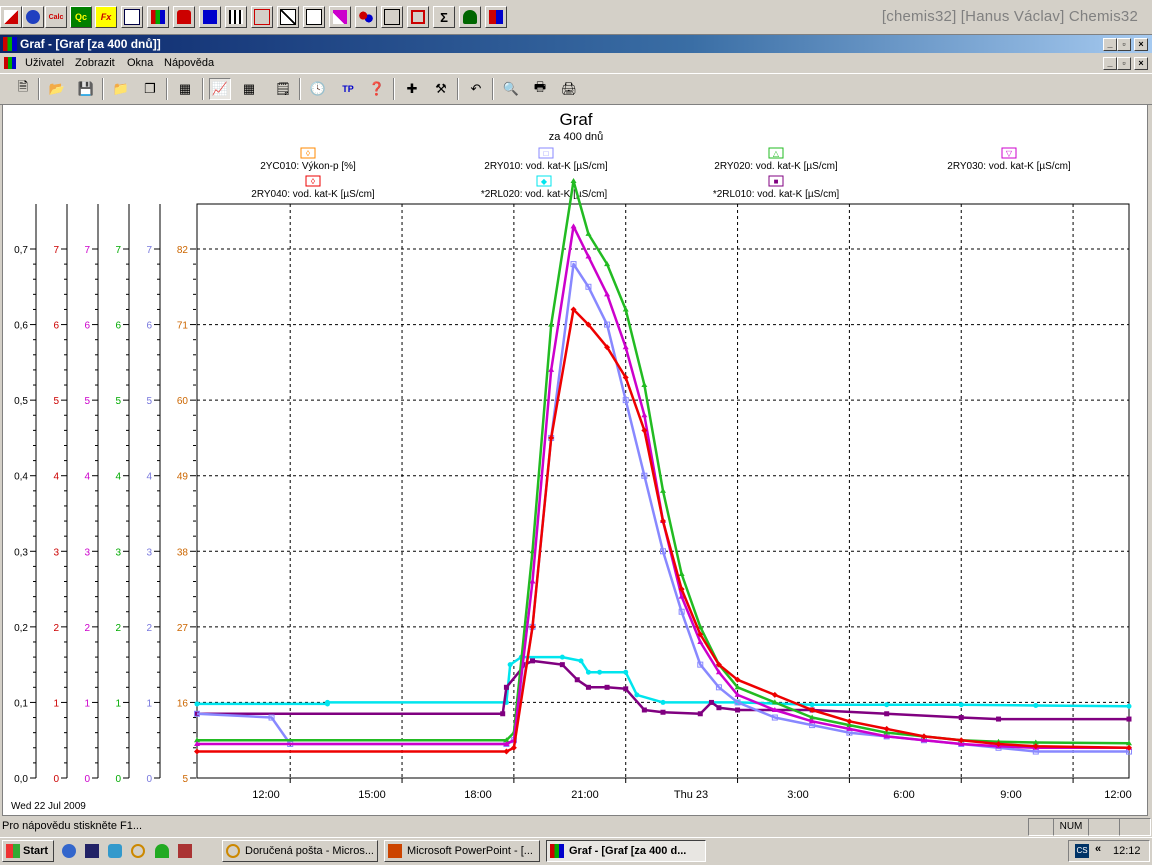 The width and height of the screenshot is (1152, 865). Describe the element at coordinates (162, 851) in the screenshot. I see `tree-icon` at that location.